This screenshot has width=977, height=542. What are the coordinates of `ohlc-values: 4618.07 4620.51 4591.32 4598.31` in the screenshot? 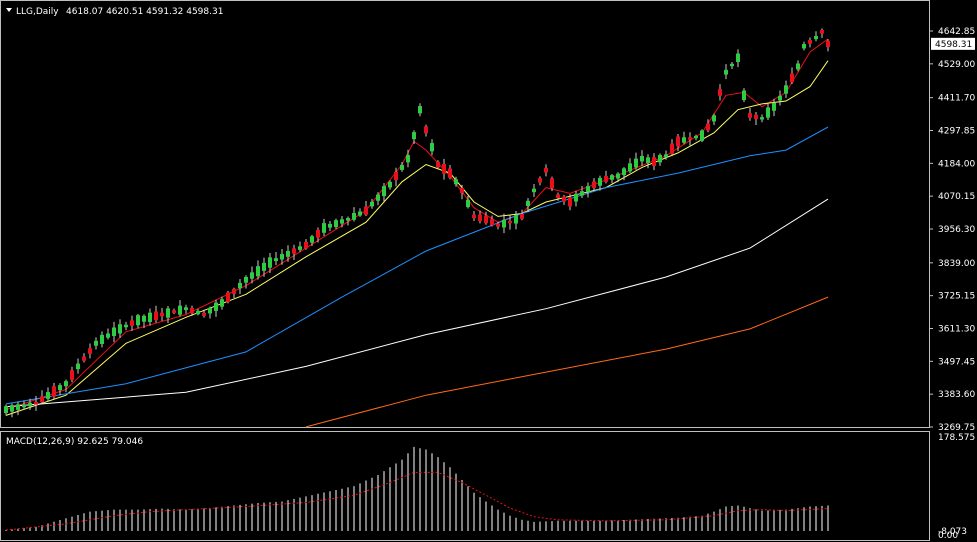 It's located at (144, 12).